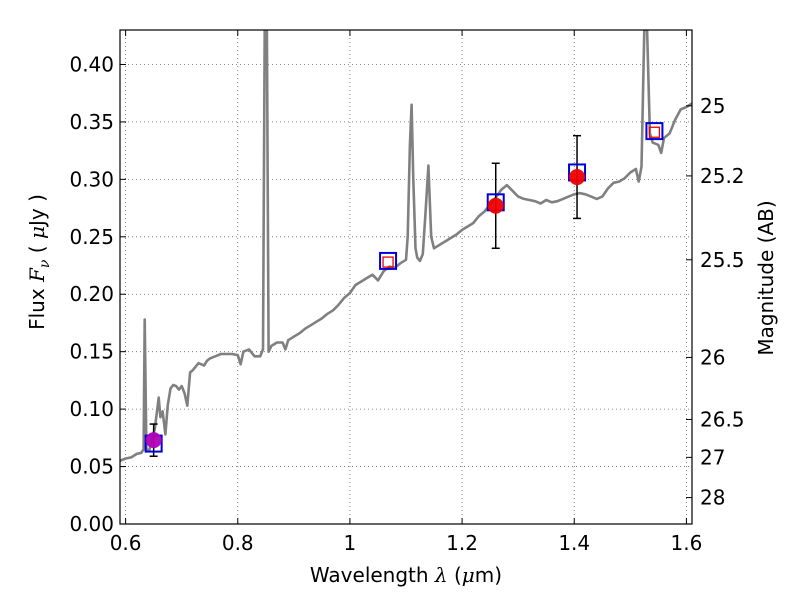 Image resolution: width=800 pixels, height=600 pixels. What do you see at coordinates (406, 575) in the screenshot?
I see `x-axis-title: Wavelength λ (μm)` at bounding box center [406, 575].